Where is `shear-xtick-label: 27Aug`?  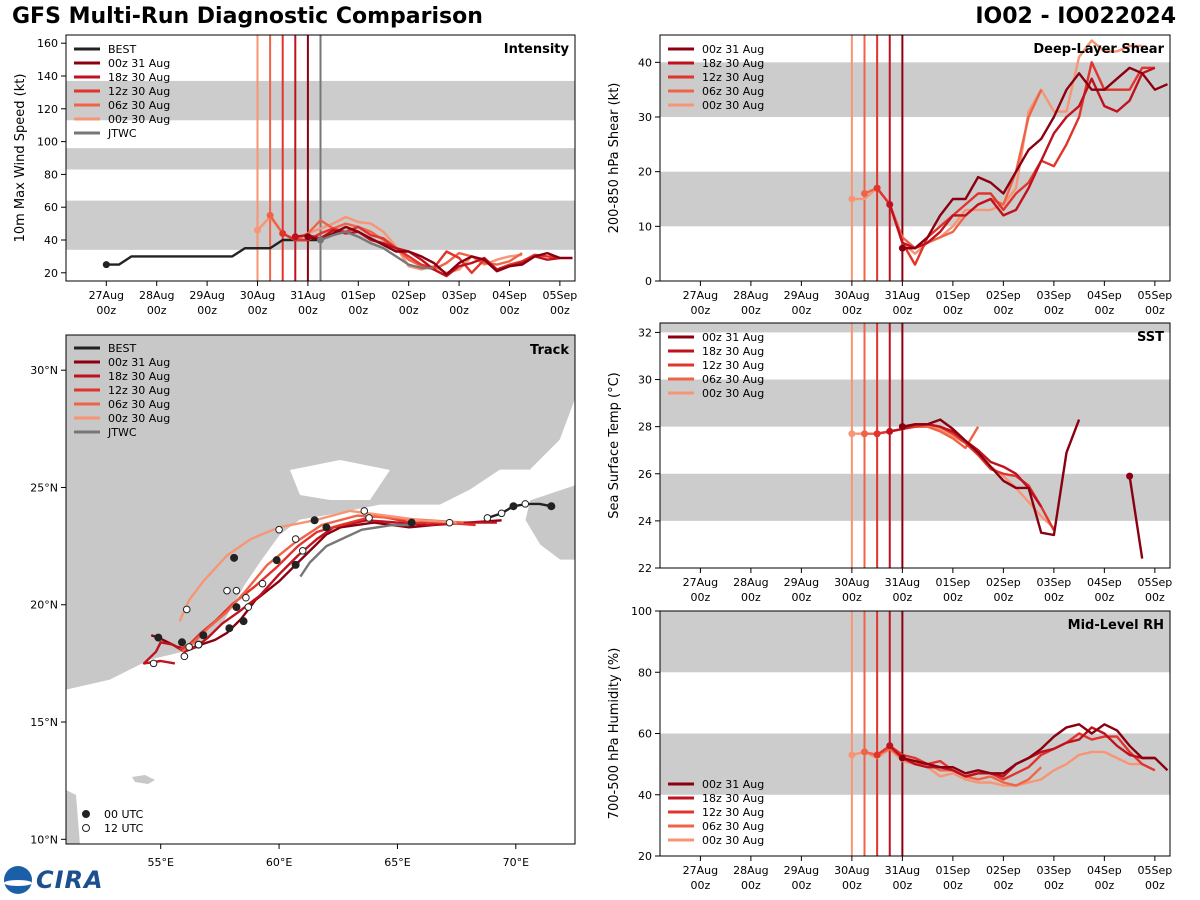
shear-xtick-label: 27Aug is located at coordinates (700, 295).